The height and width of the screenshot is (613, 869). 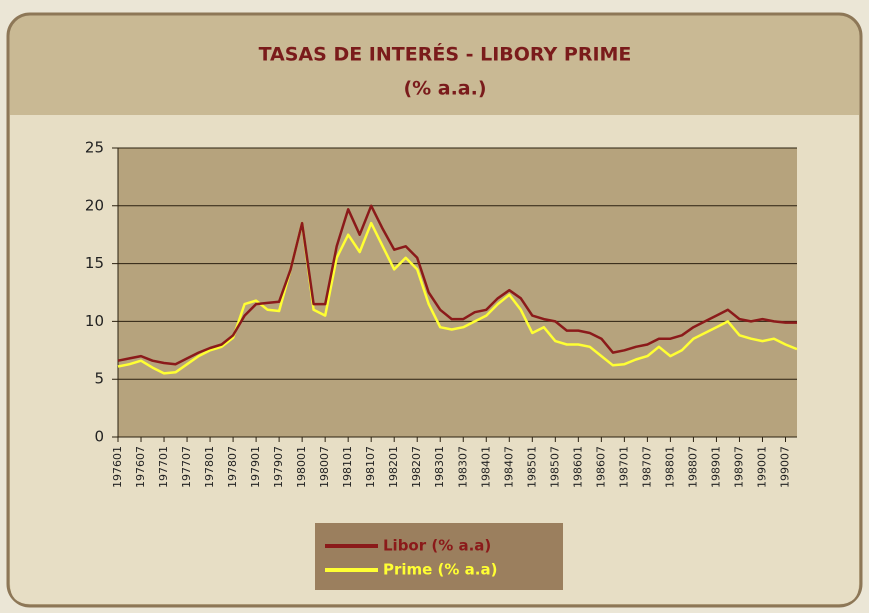 I want to click on x-tick-label: 198401, so click(x=485, y=467).